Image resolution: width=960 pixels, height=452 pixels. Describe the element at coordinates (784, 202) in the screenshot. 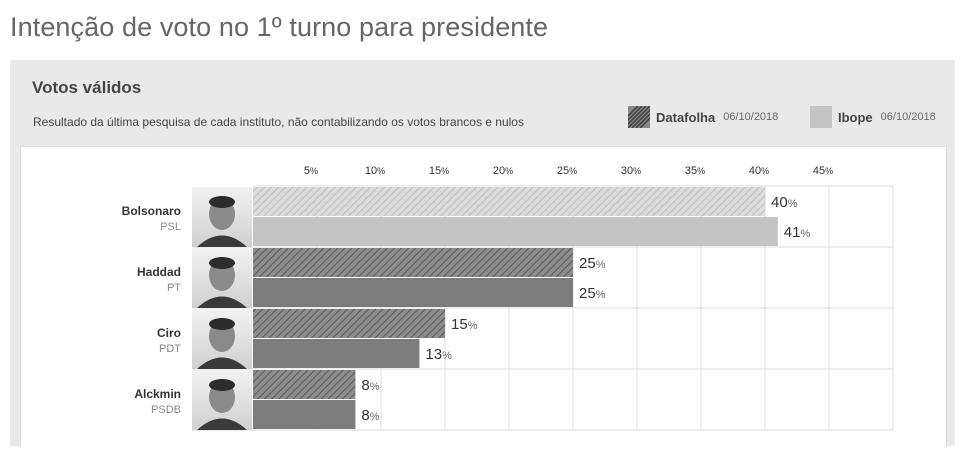

I see `data-label: 40%` at that location.